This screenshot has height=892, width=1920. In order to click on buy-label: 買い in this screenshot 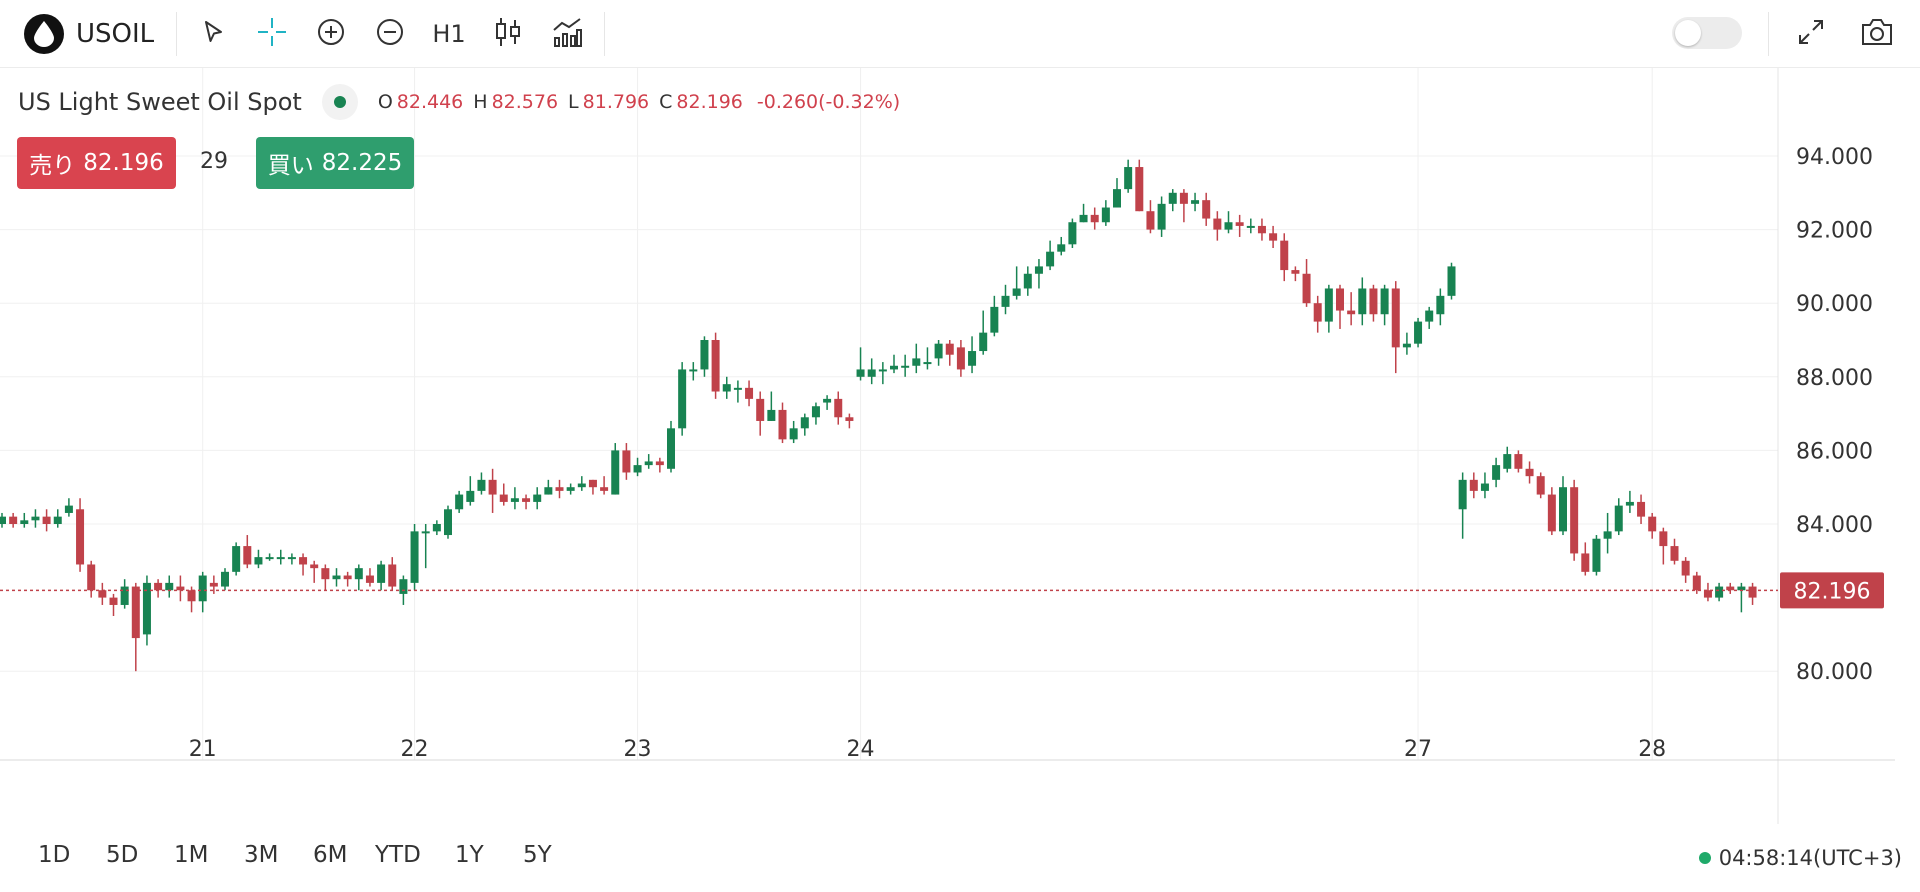, I will do `click(290, 166)`.